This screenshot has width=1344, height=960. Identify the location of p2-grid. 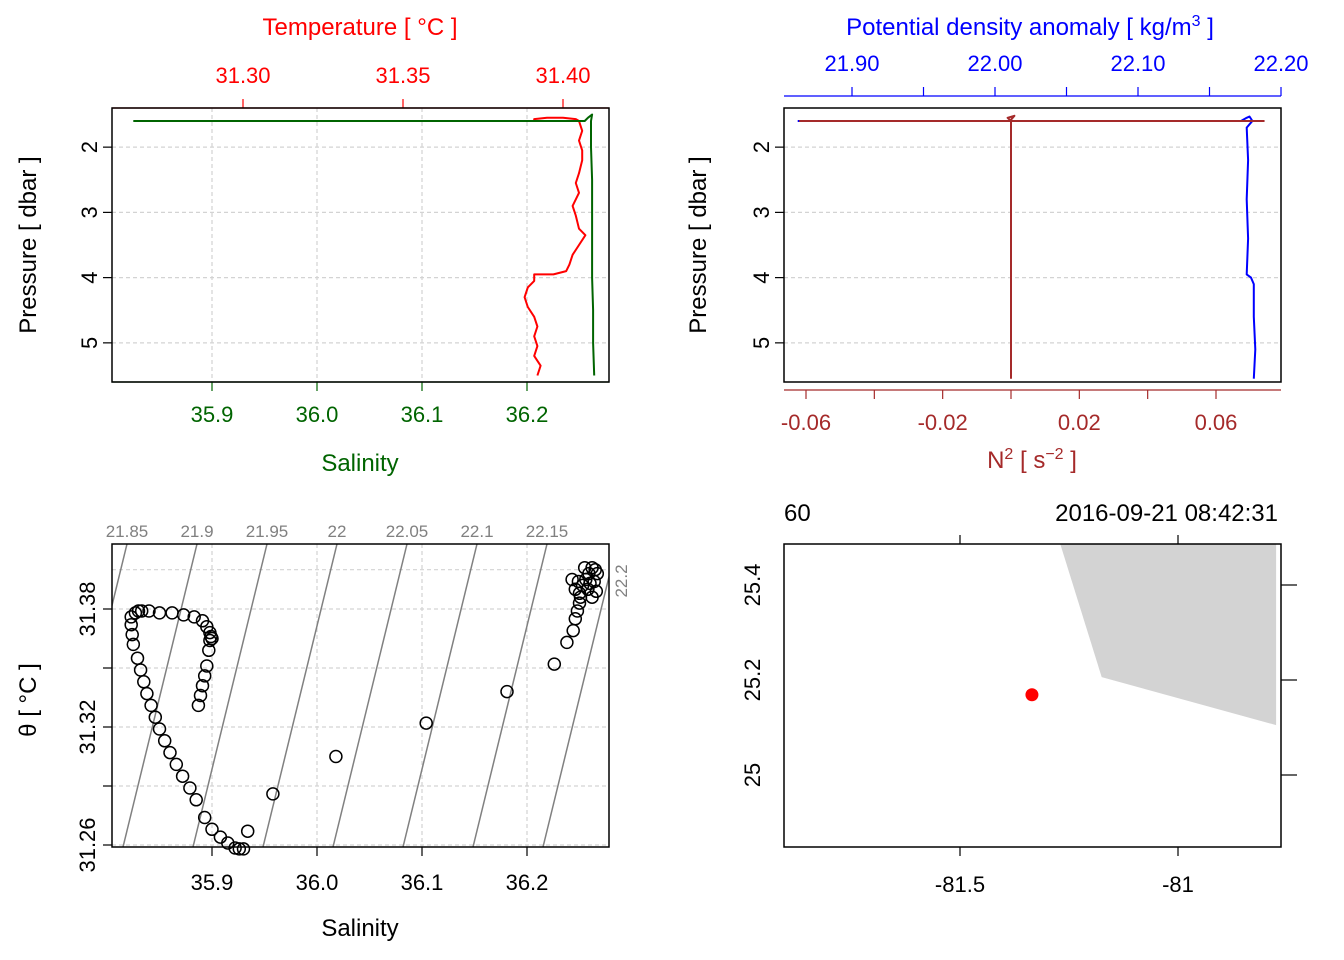
(1032, 245).